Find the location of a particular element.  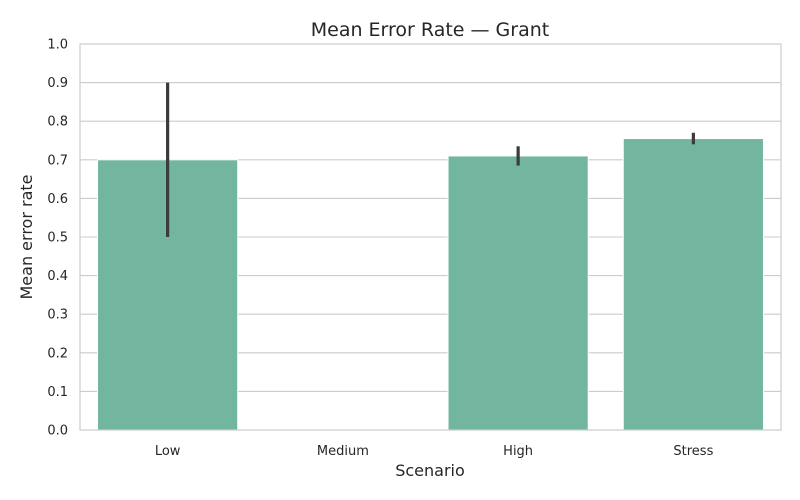

chart-title: Mean Error Rate — Grant is located at coordinates (430, 30).